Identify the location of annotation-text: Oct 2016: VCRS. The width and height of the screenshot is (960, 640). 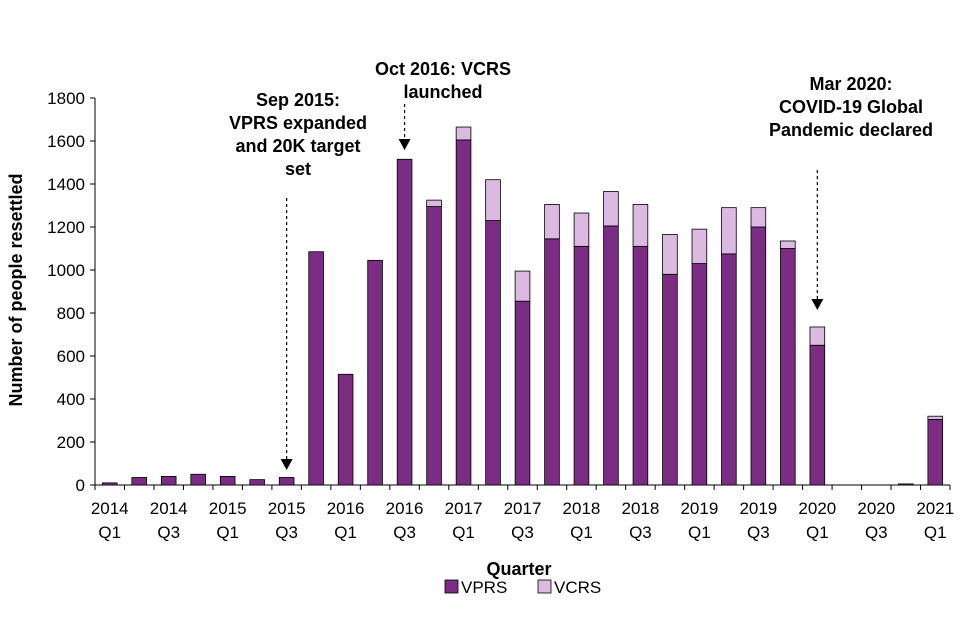
(443, 69).